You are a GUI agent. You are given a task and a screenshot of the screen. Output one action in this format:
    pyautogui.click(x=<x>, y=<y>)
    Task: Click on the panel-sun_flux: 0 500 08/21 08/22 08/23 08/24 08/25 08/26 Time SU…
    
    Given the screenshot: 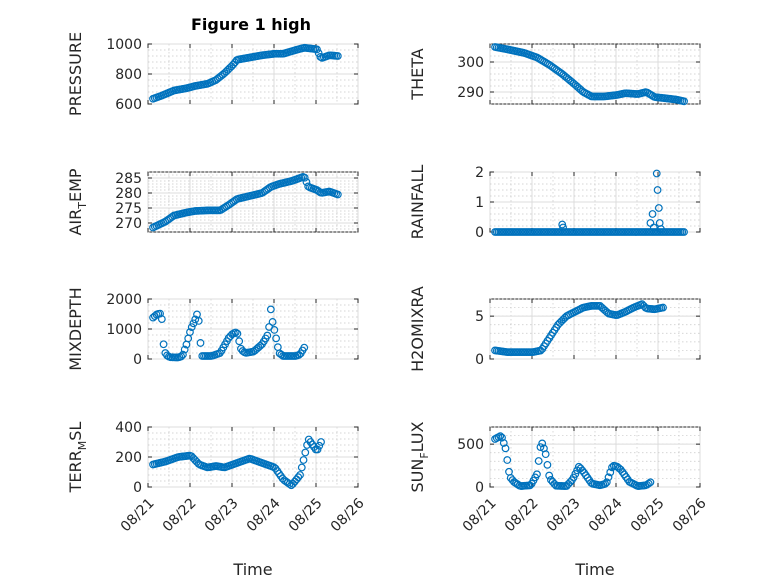 What is the action you would take?
    pyautogui.click(x=559, y=500)
    